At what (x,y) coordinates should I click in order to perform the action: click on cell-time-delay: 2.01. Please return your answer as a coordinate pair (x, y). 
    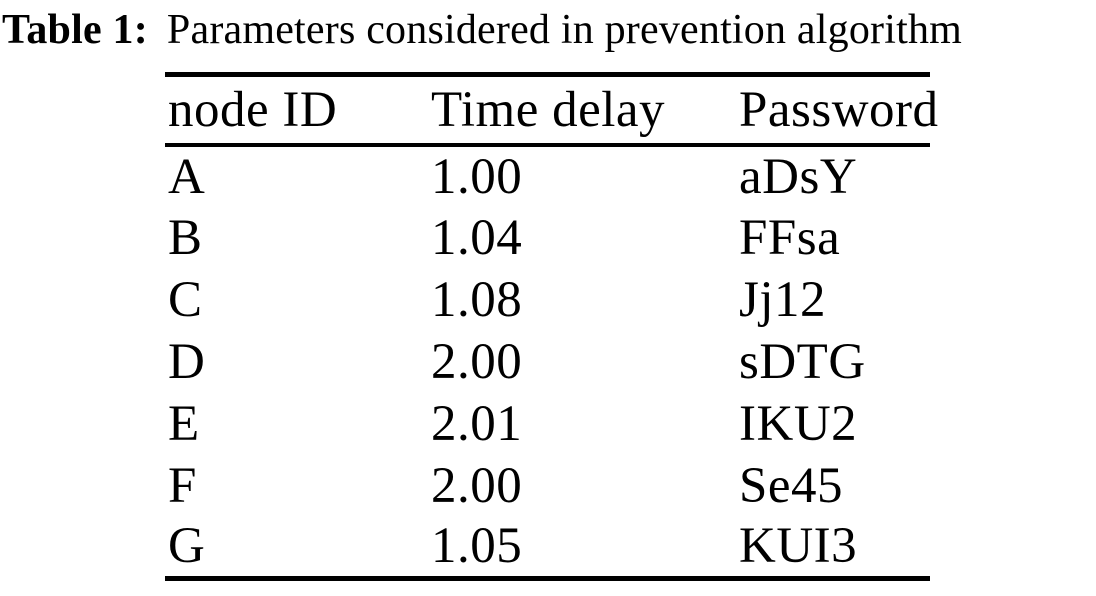
    Looking at the image, I should click on (477, 423).